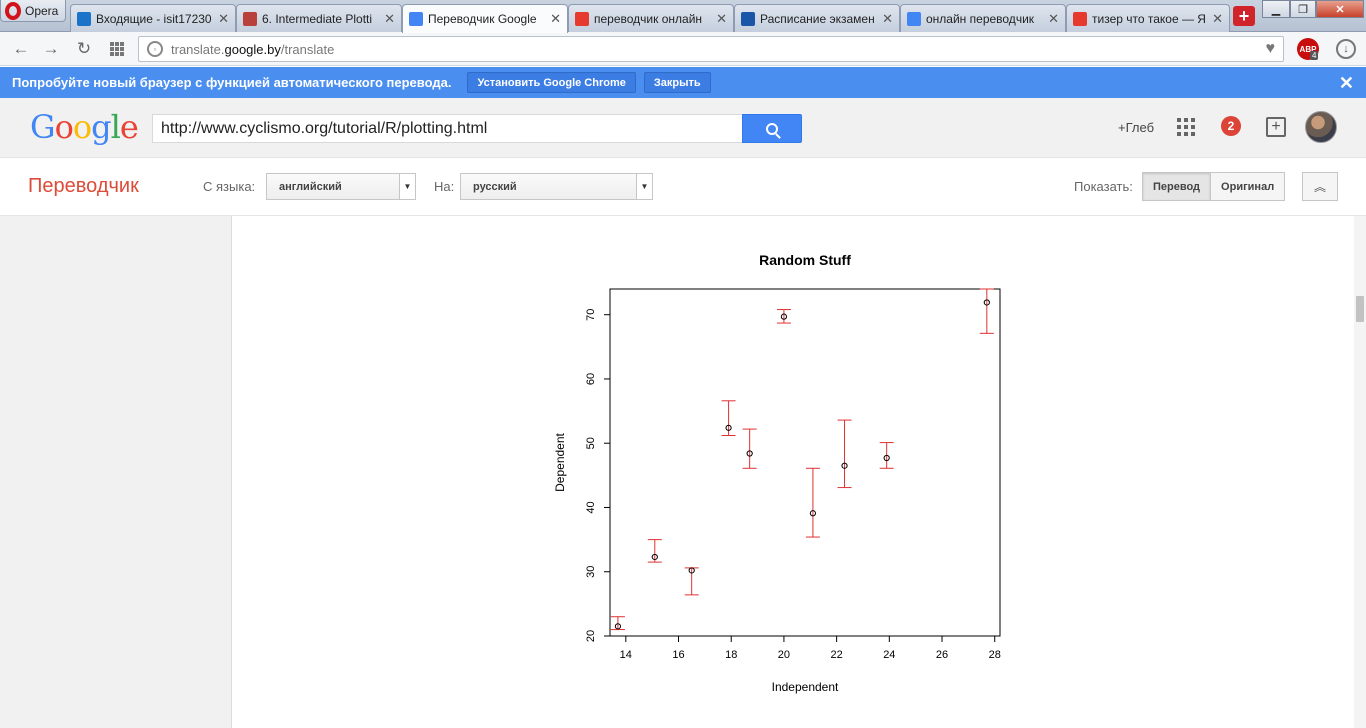 The width and height of the screenshot is (1366, 728). Describe the element at coordinates (591, 443) in the screenshot. I see `y-tick-label: 50` at that location.